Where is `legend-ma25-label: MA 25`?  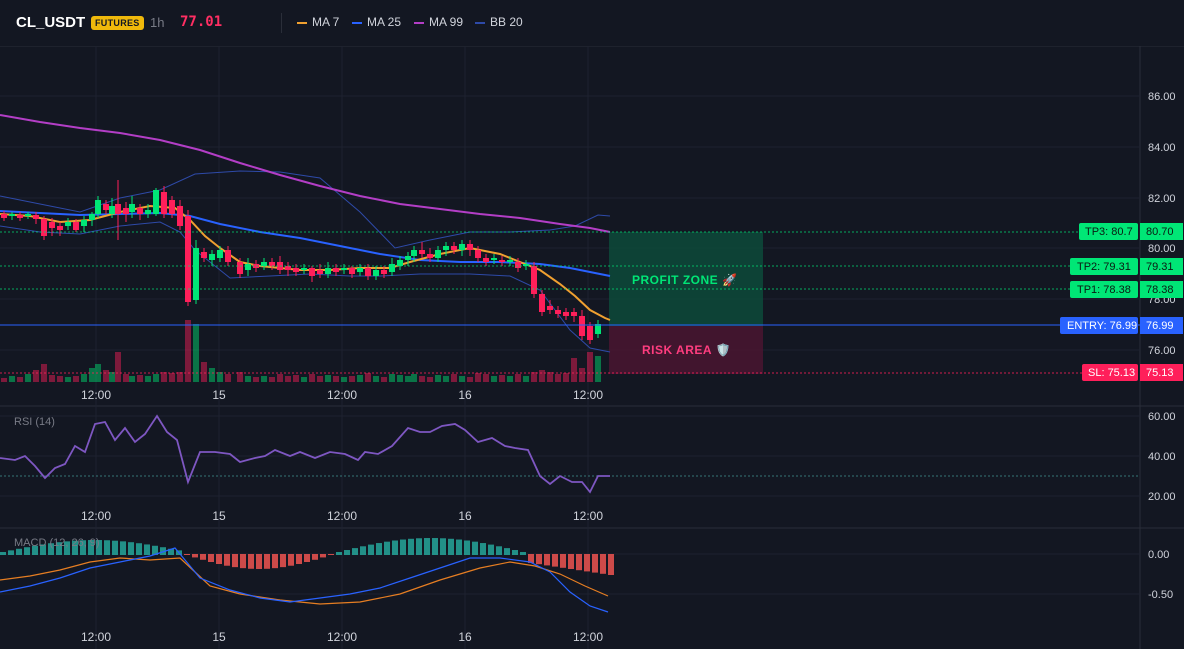 legend-ma25-label: MA 25 is located at coordinates (384, 22).